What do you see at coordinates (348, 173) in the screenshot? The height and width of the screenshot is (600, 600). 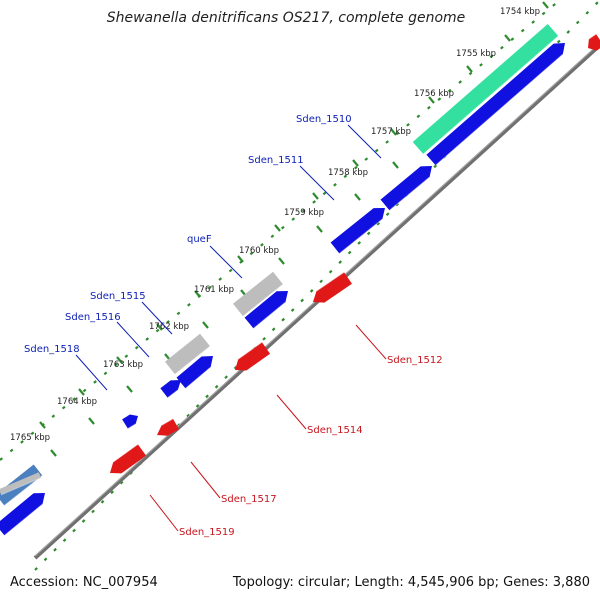 I see `tick-label: 1758 kbp` at bounding box center [348, 173].